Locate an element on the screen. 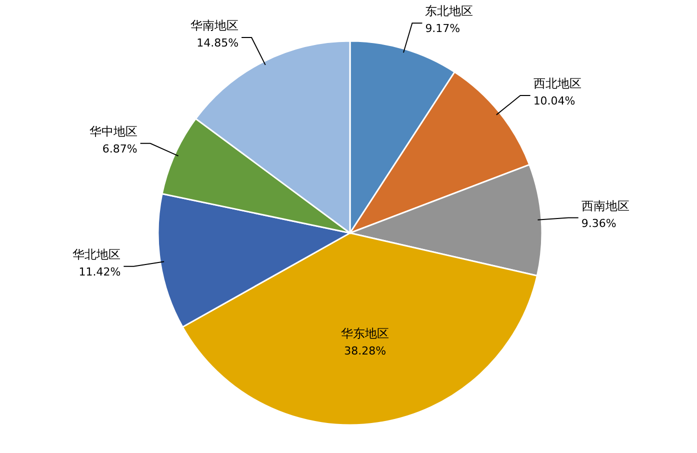 This screenshot has height=453, width=697. data-label: 10.04% is located at coordinates (554, 101).